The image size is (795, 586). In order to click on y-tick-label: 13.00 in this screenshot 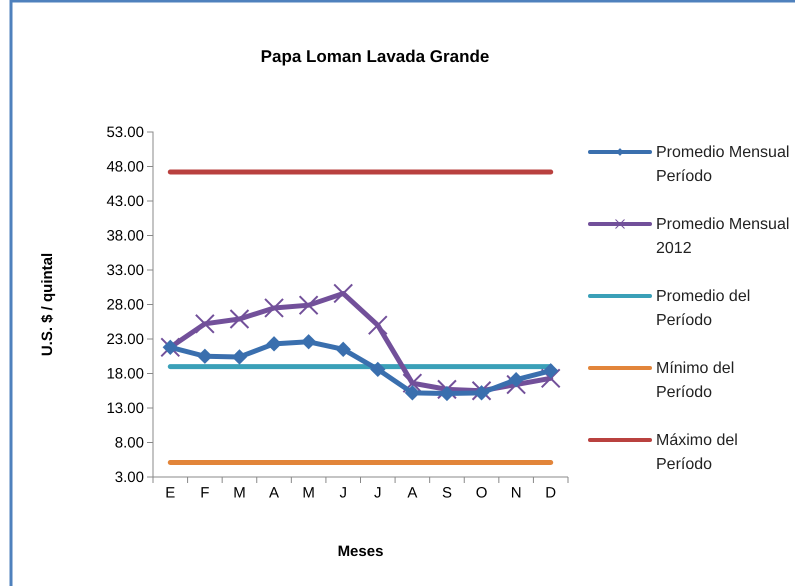, I will do `click(125, 408)`.